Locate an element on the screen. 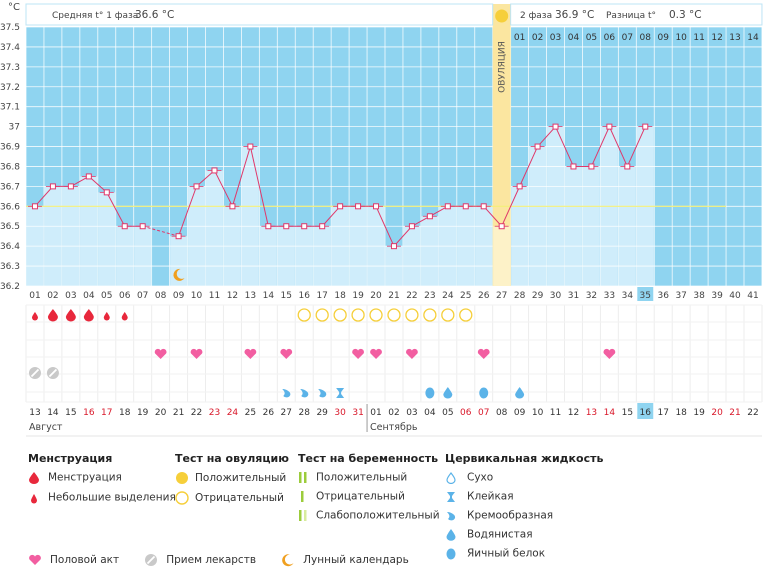  calendar-date-label: 21 is located at coordinates (734, 413).